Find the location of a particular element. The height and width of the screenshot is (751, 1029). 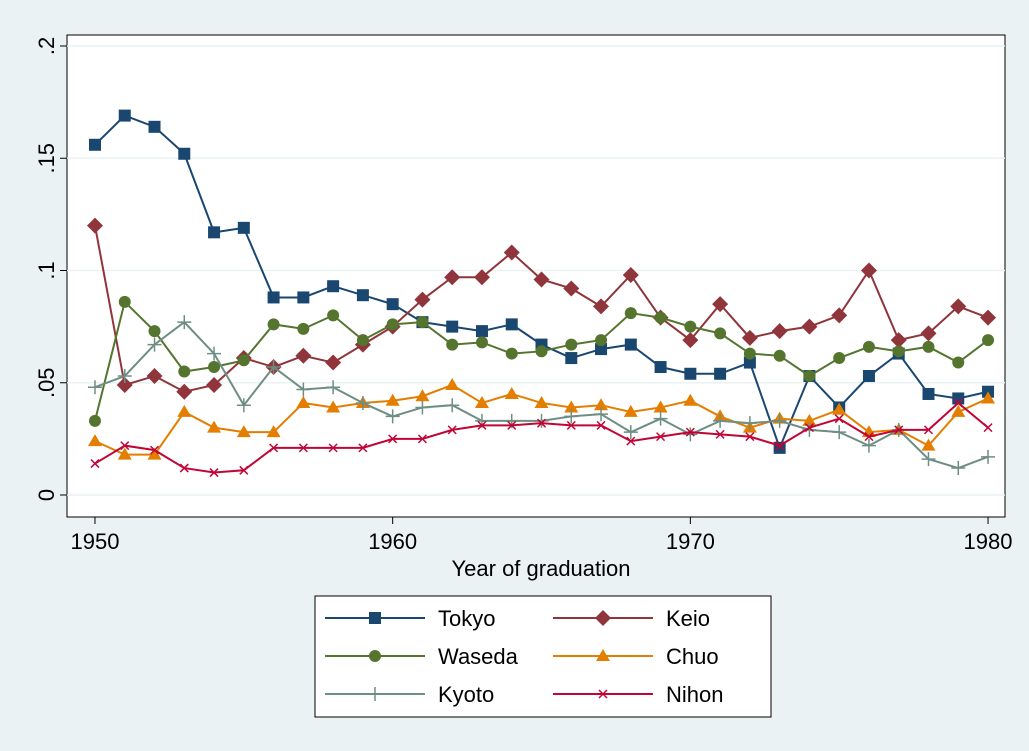

legend-label: Waseda is located at coordinates (478, 656).